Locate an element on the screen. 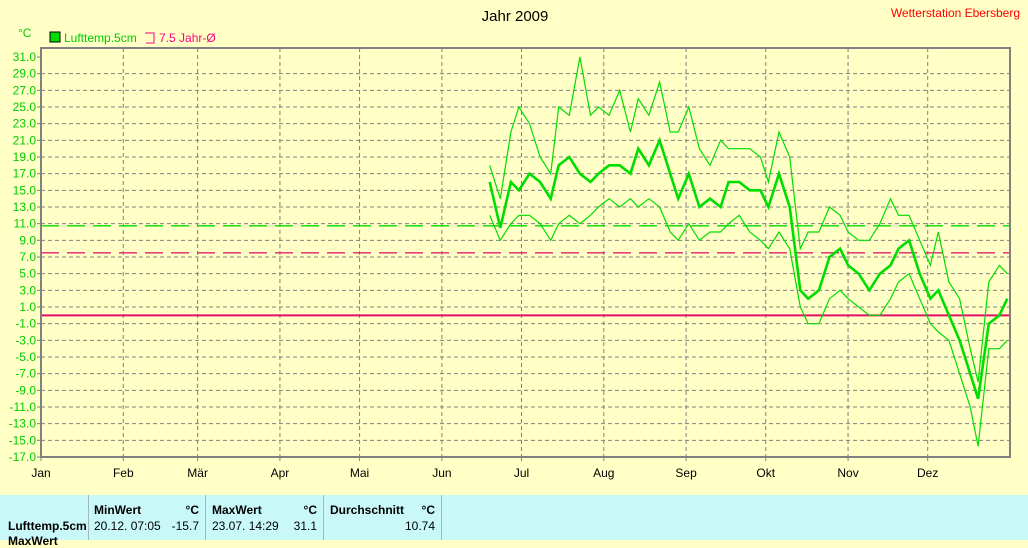 Image resolution: width=1028 pixels, height=548 pixels. x-tick-label: Jul is located at coordinates (521, 473).